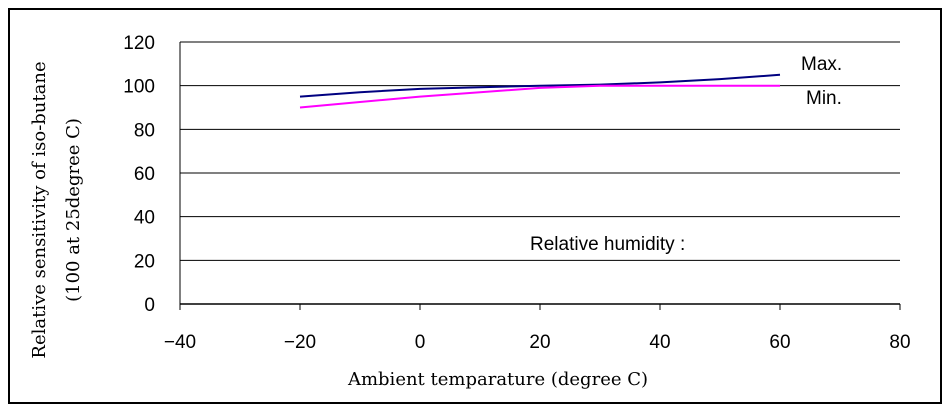  I want to click on y-tick-label: 100, so click(139, 87).